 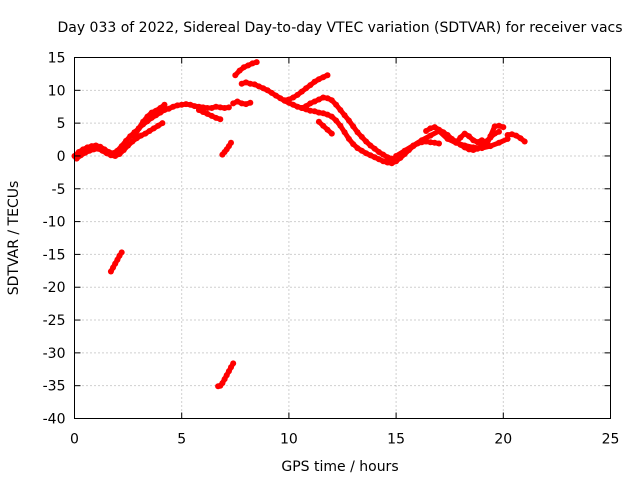 What do you see at coordinates (54, 387) in the screenshot?
I see `y-tick-label: -35` at bounding box center [54, 387].